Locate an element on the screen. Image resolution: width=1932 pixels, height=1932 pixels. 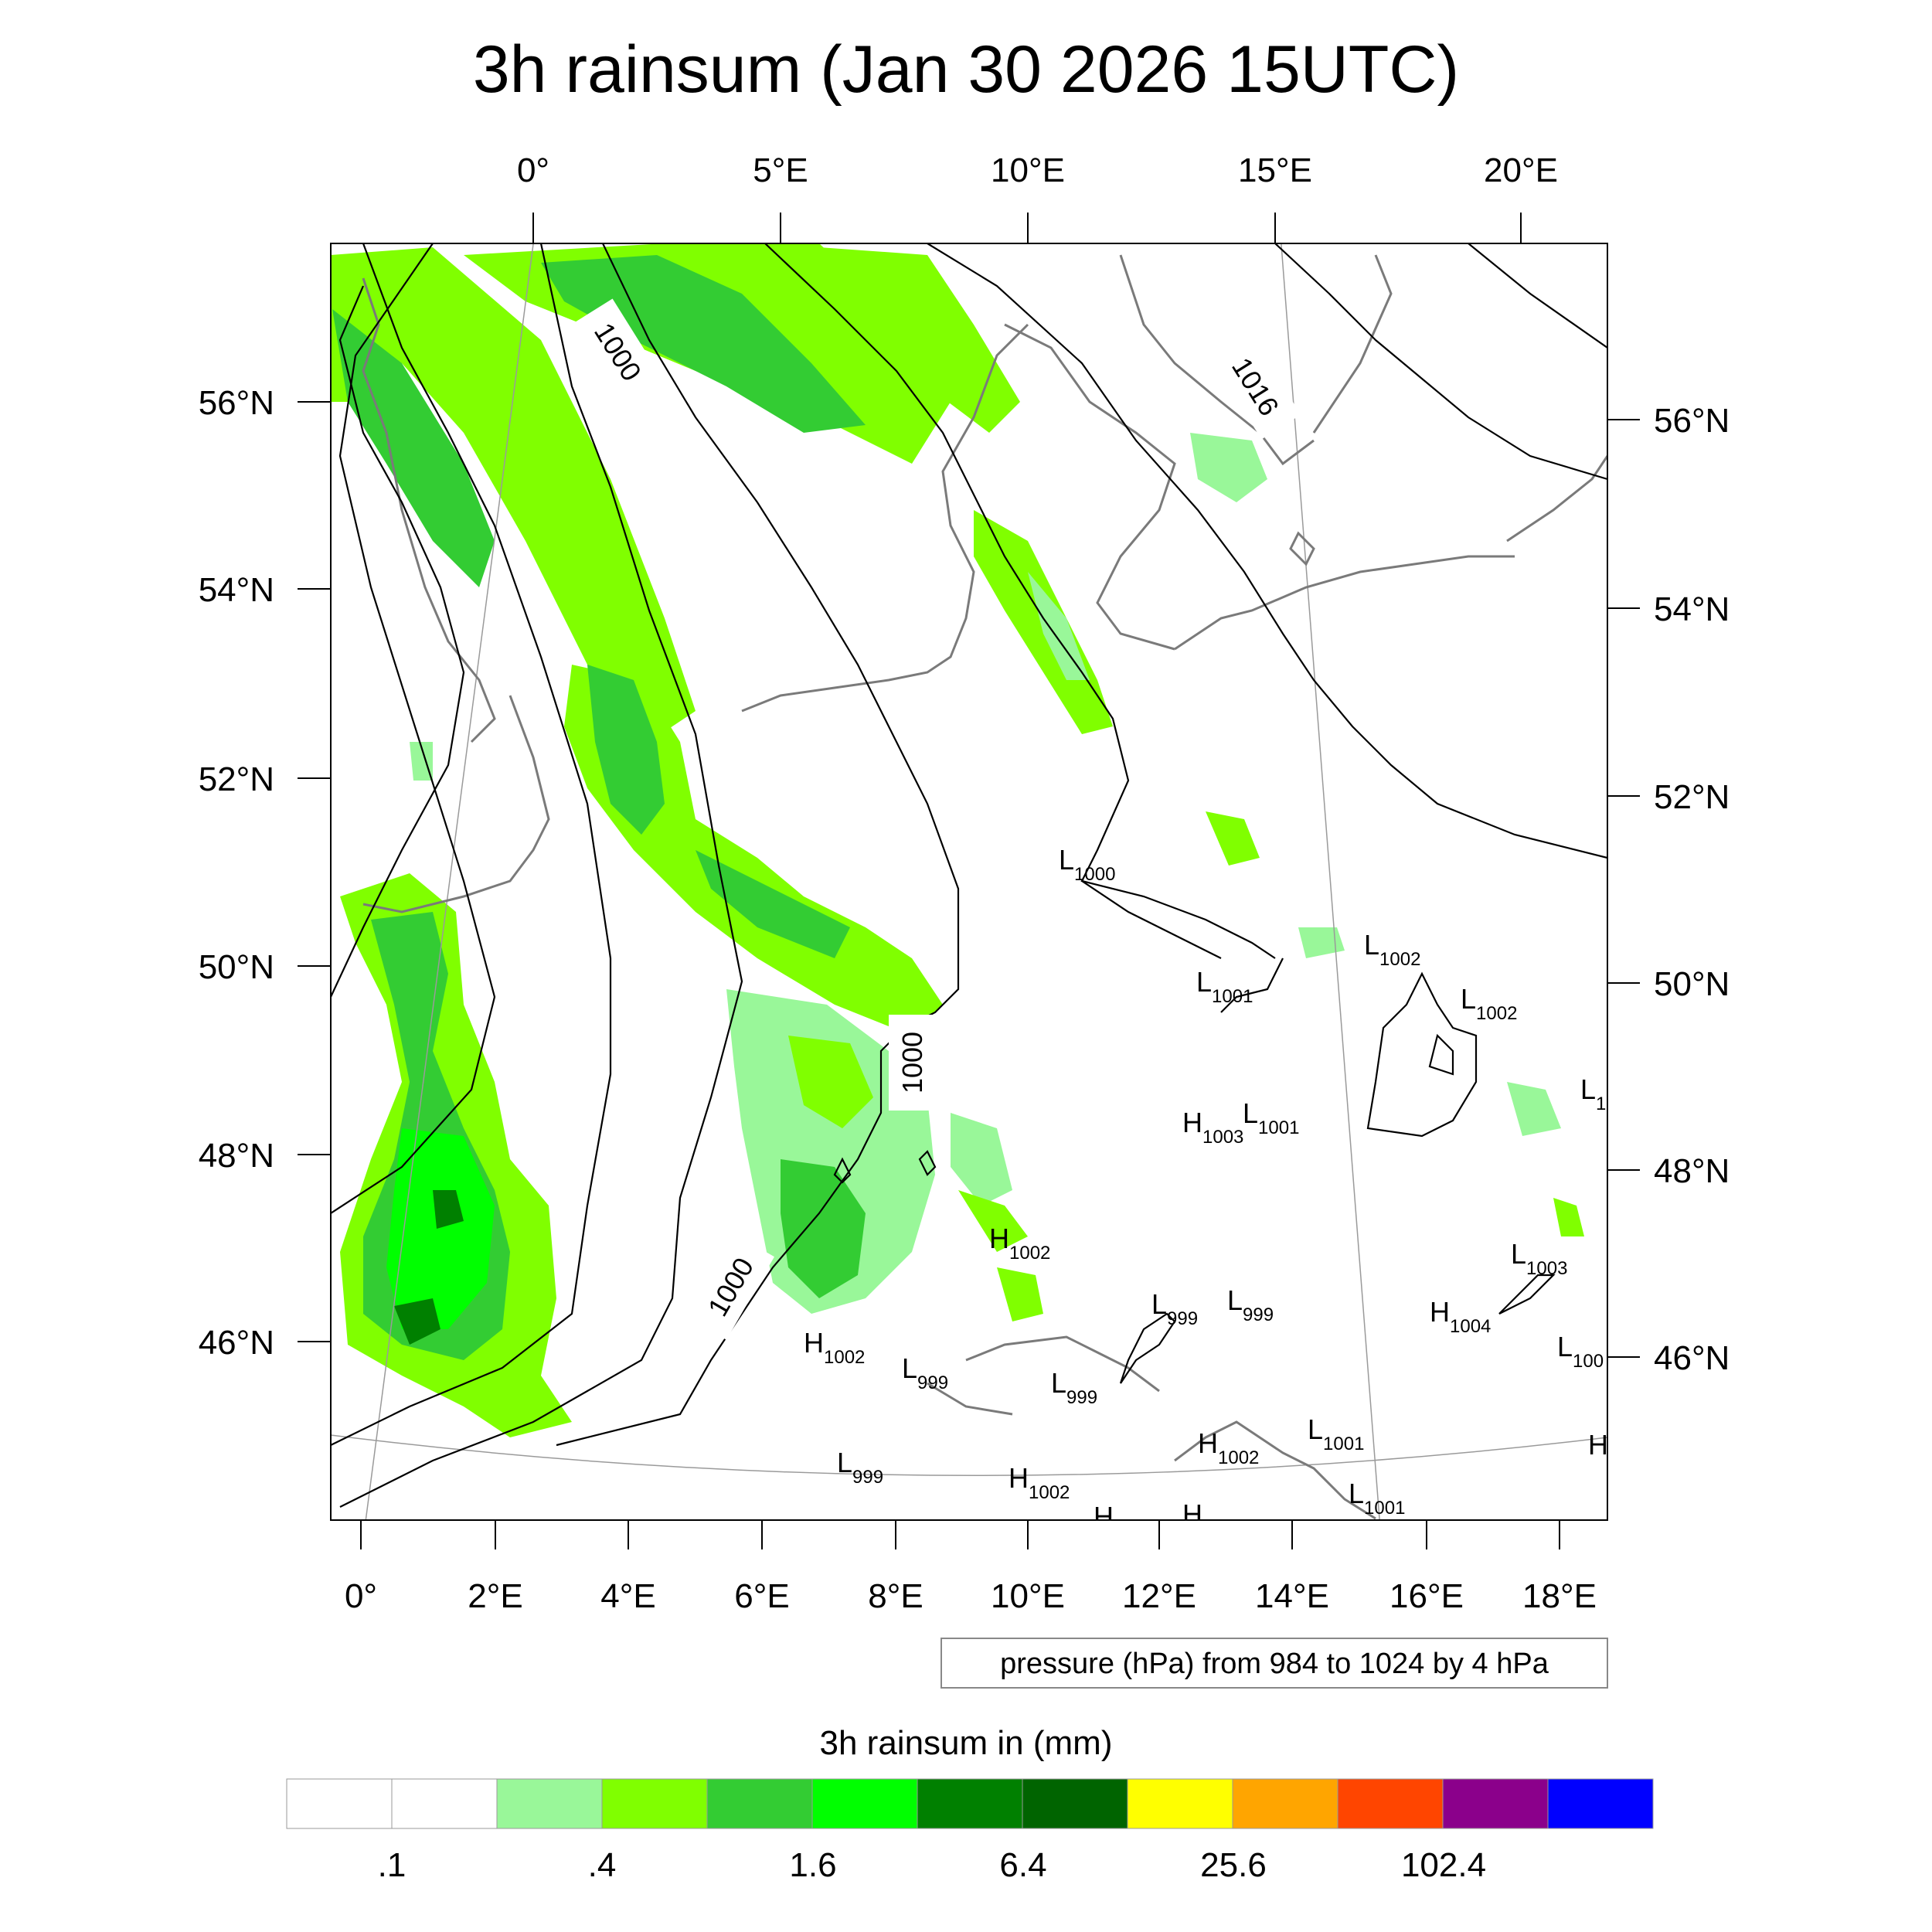
lon-label: 14°E is located at coordinates (1292, 1596).